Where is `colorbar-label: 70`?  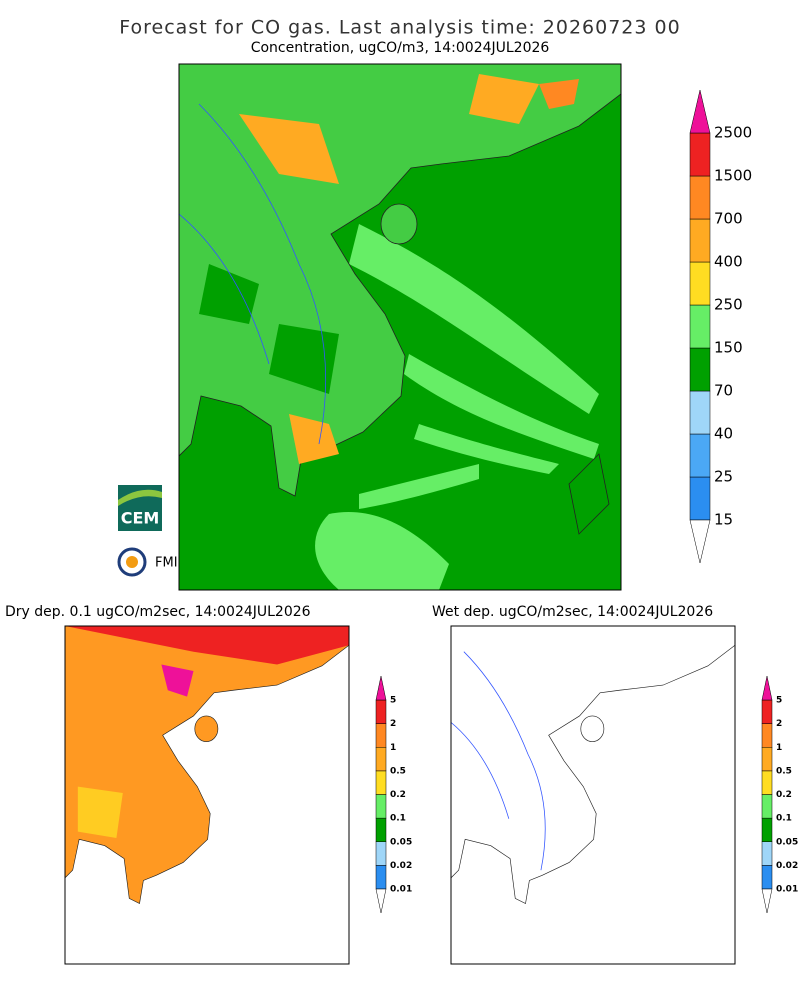 colorbar-label: 70 is located at coordinates (723, 391).